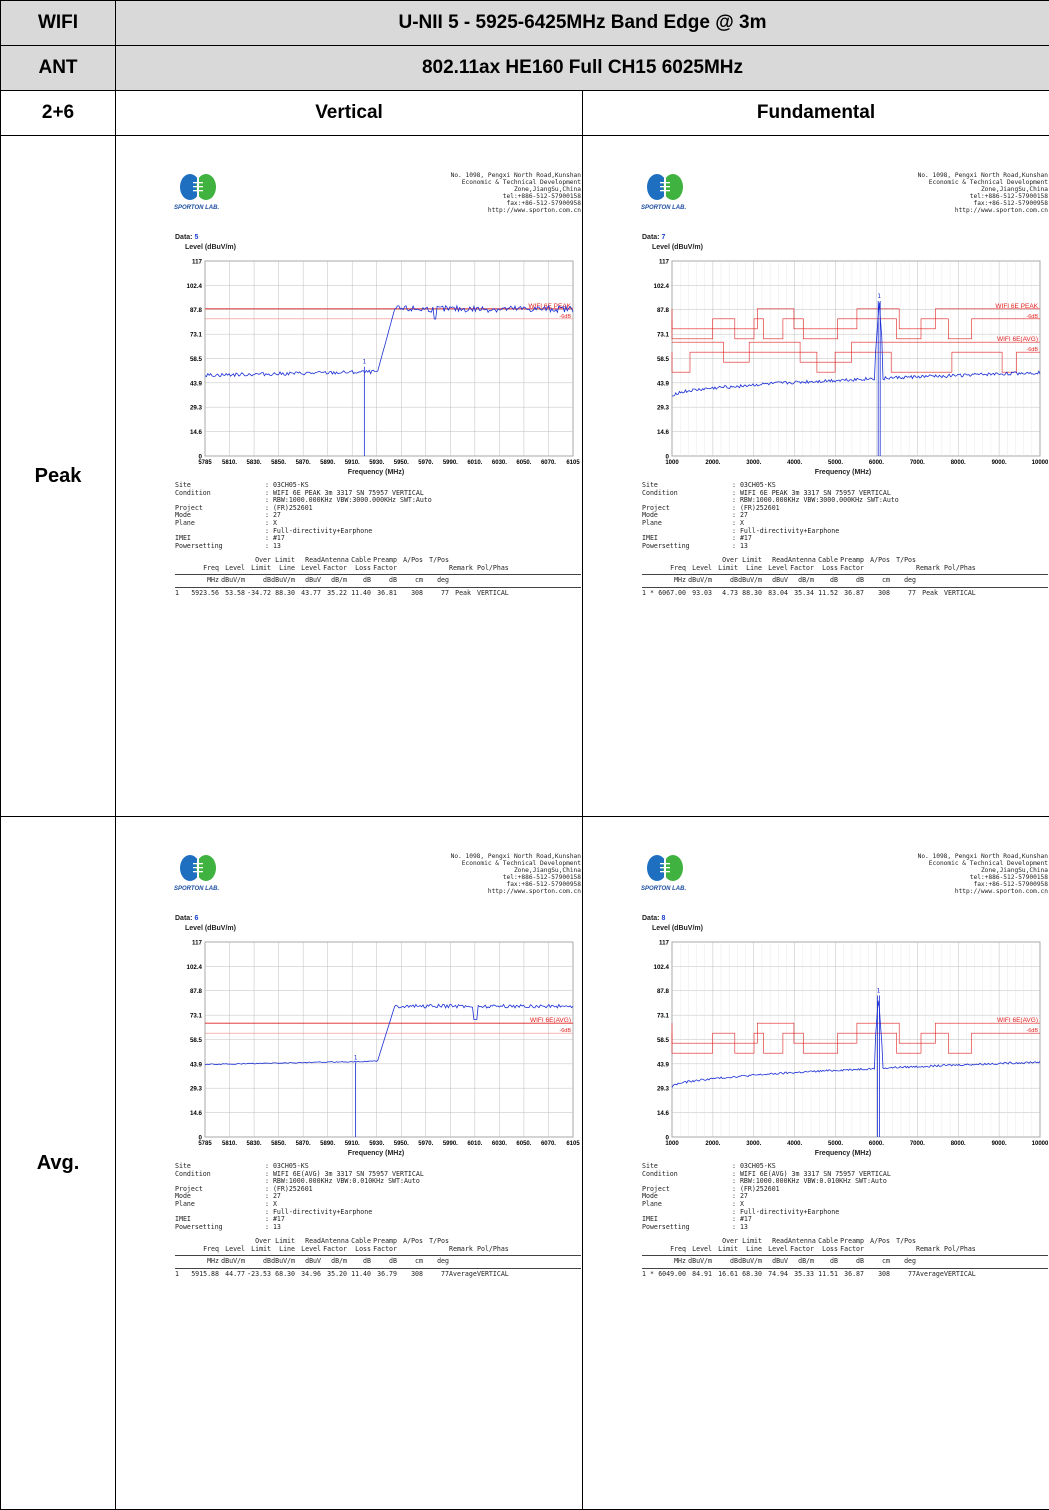 The height and width of the screenshot is (1510, 1049). I want to click on cell: Peak, so click(930, 592).